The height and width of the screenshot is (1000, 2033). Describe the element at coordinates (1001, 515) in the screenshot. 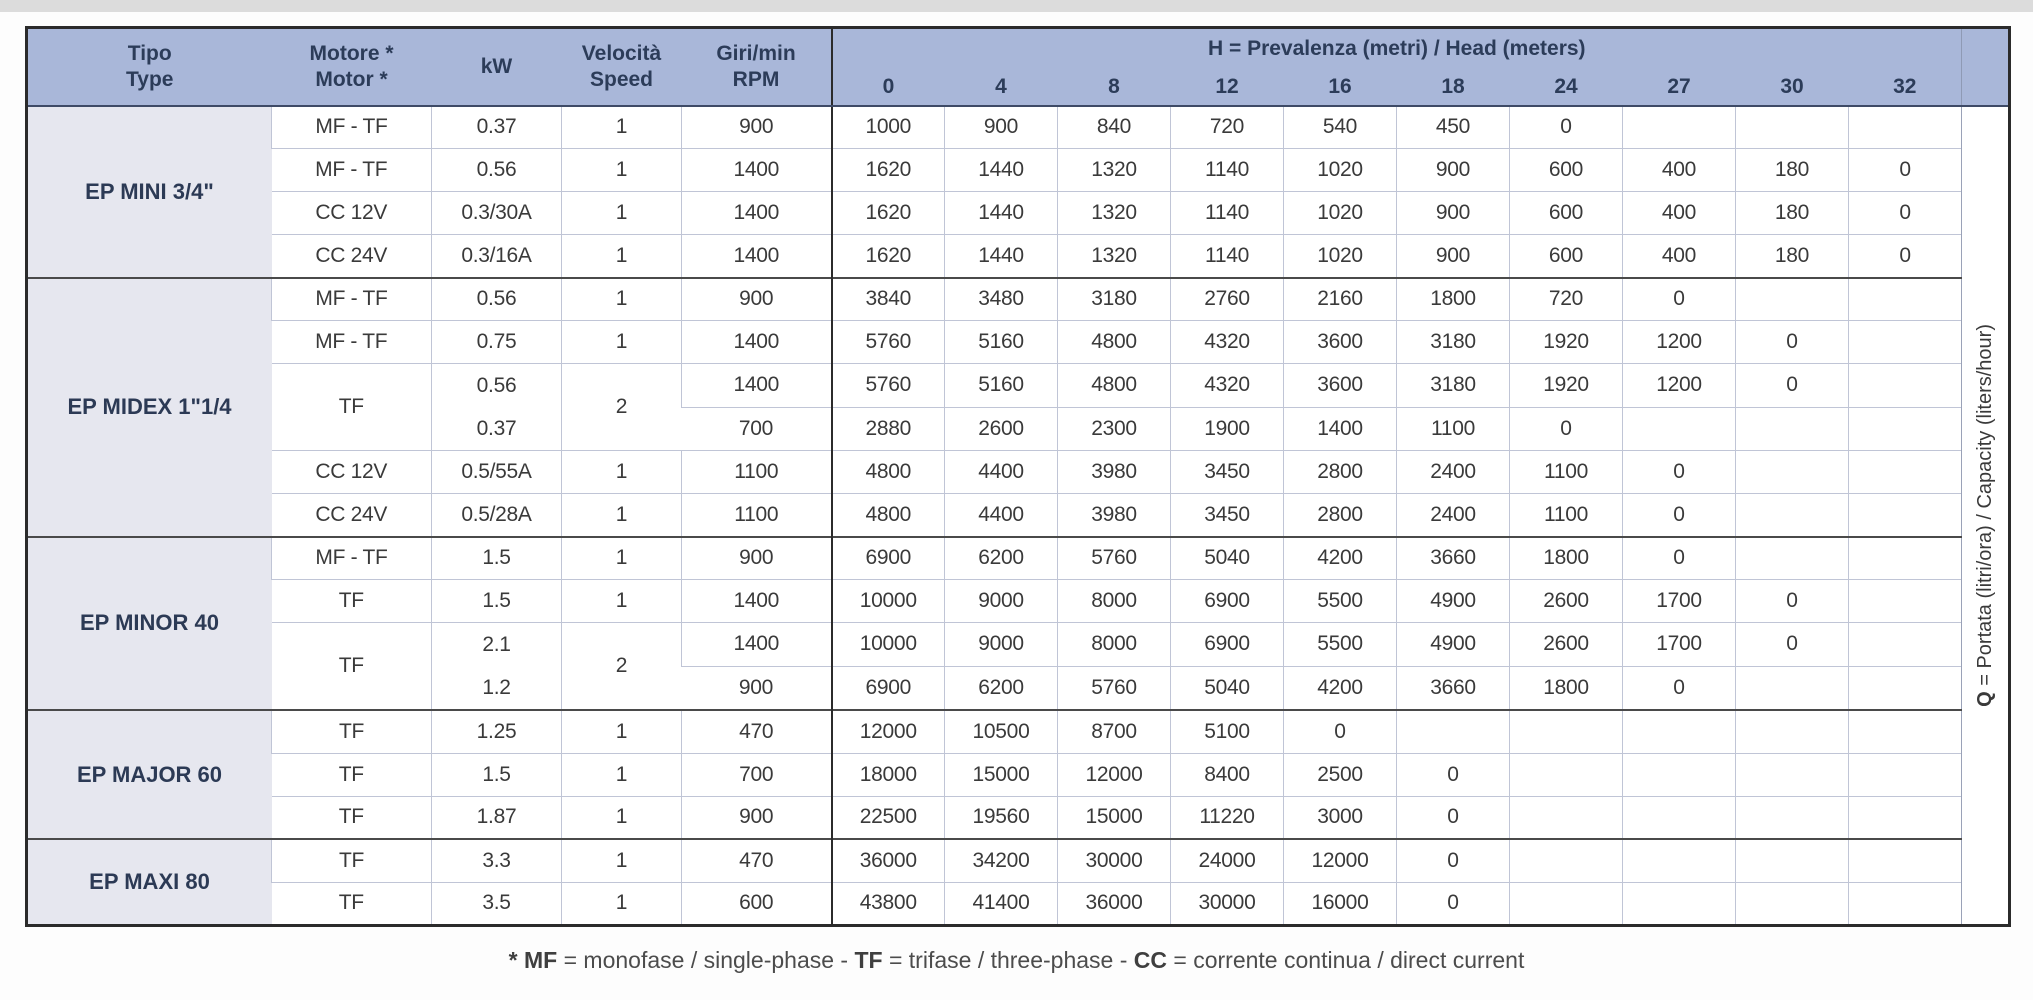

I see `head-value-cell: 4400` at that location.